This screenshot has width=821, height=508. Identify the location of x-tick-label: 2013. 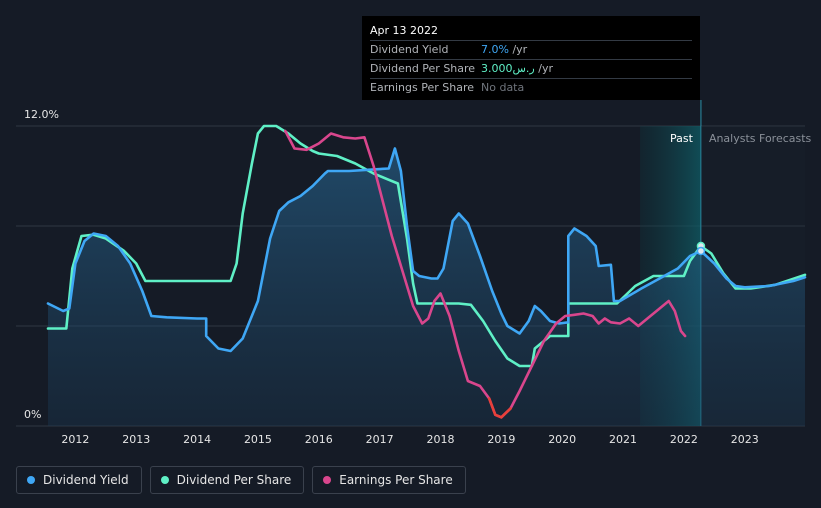
(136, 439).